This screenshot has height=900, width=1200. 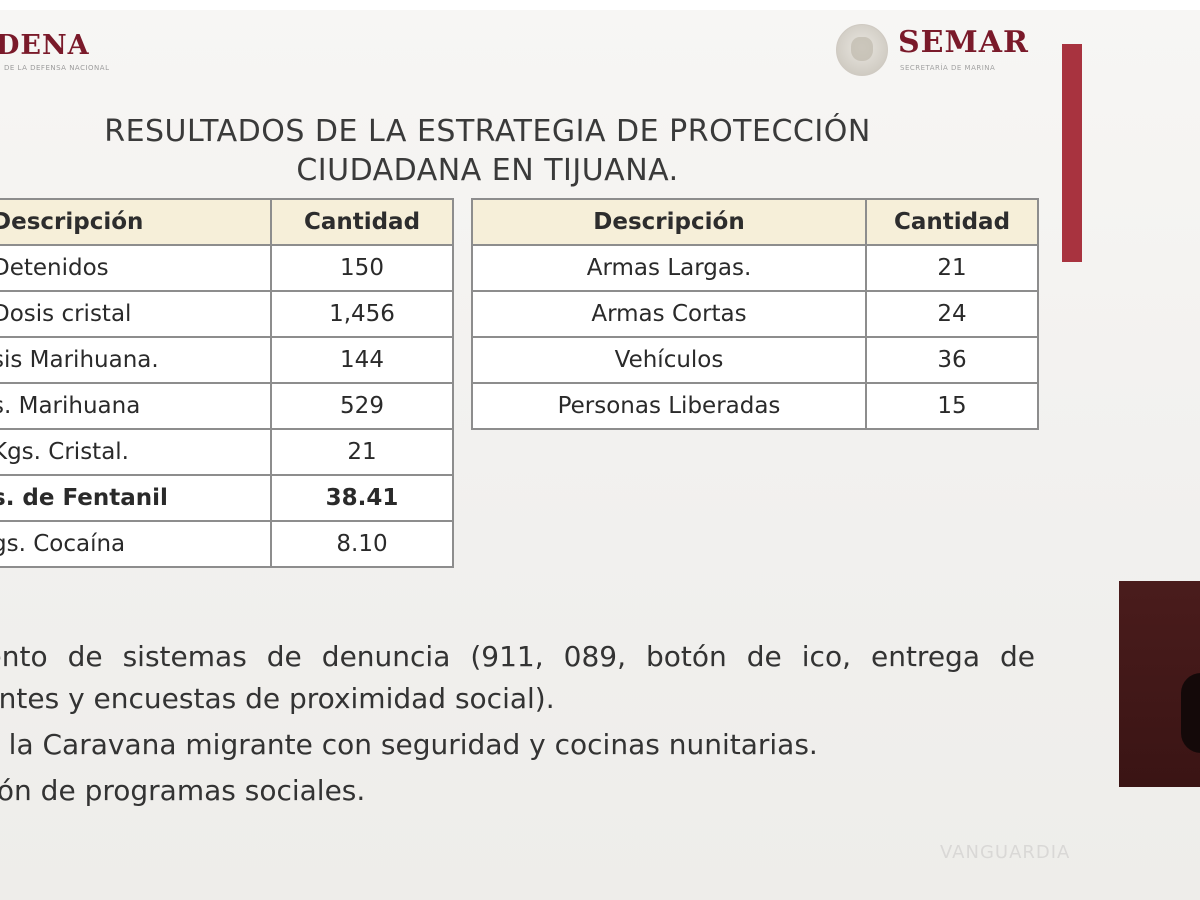 What do you see at coordinates (600, 5) in the screenshot?
I see `top-strip` at bounding box center [600, 5].